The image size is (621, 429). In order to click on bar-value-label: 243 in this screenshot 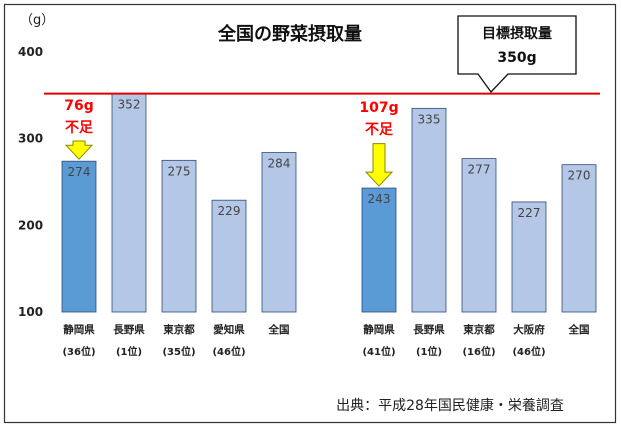, I will do `click(379, 199)`.